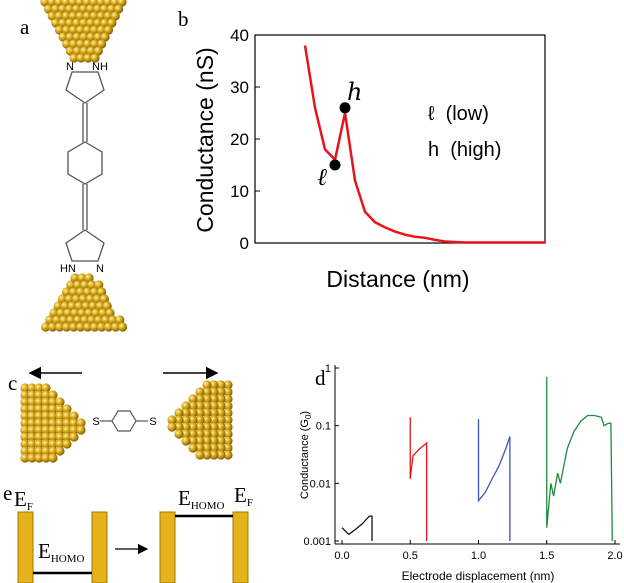  Describe the element at coordinates (341, 556) in the screenshot. I see `x-tick-label: 0.0` at that location.